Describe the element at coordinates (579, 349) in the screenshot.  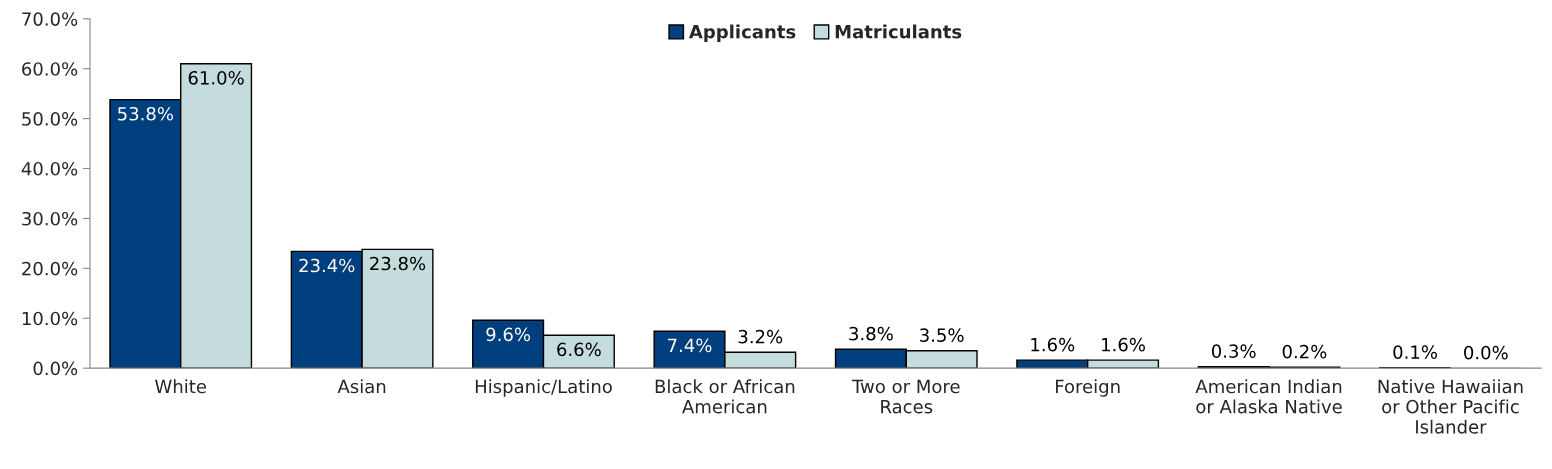
I see `data-label: 6.6%` at that location.